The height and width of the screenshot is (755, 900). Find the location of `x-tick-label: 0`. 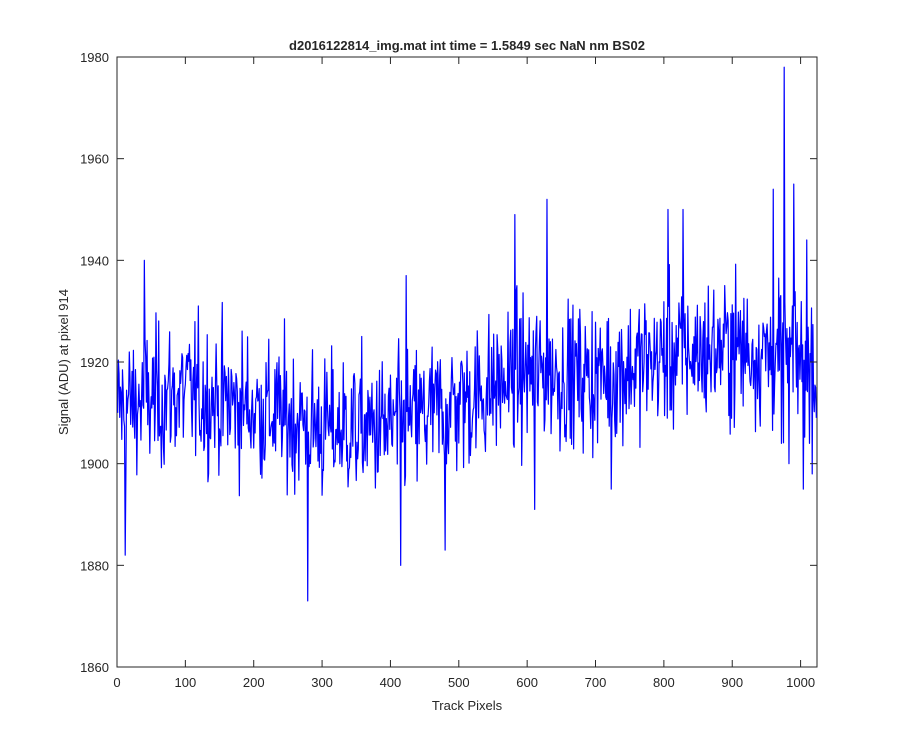

x-tick-label: 0 is located at coordinates (116, 682).